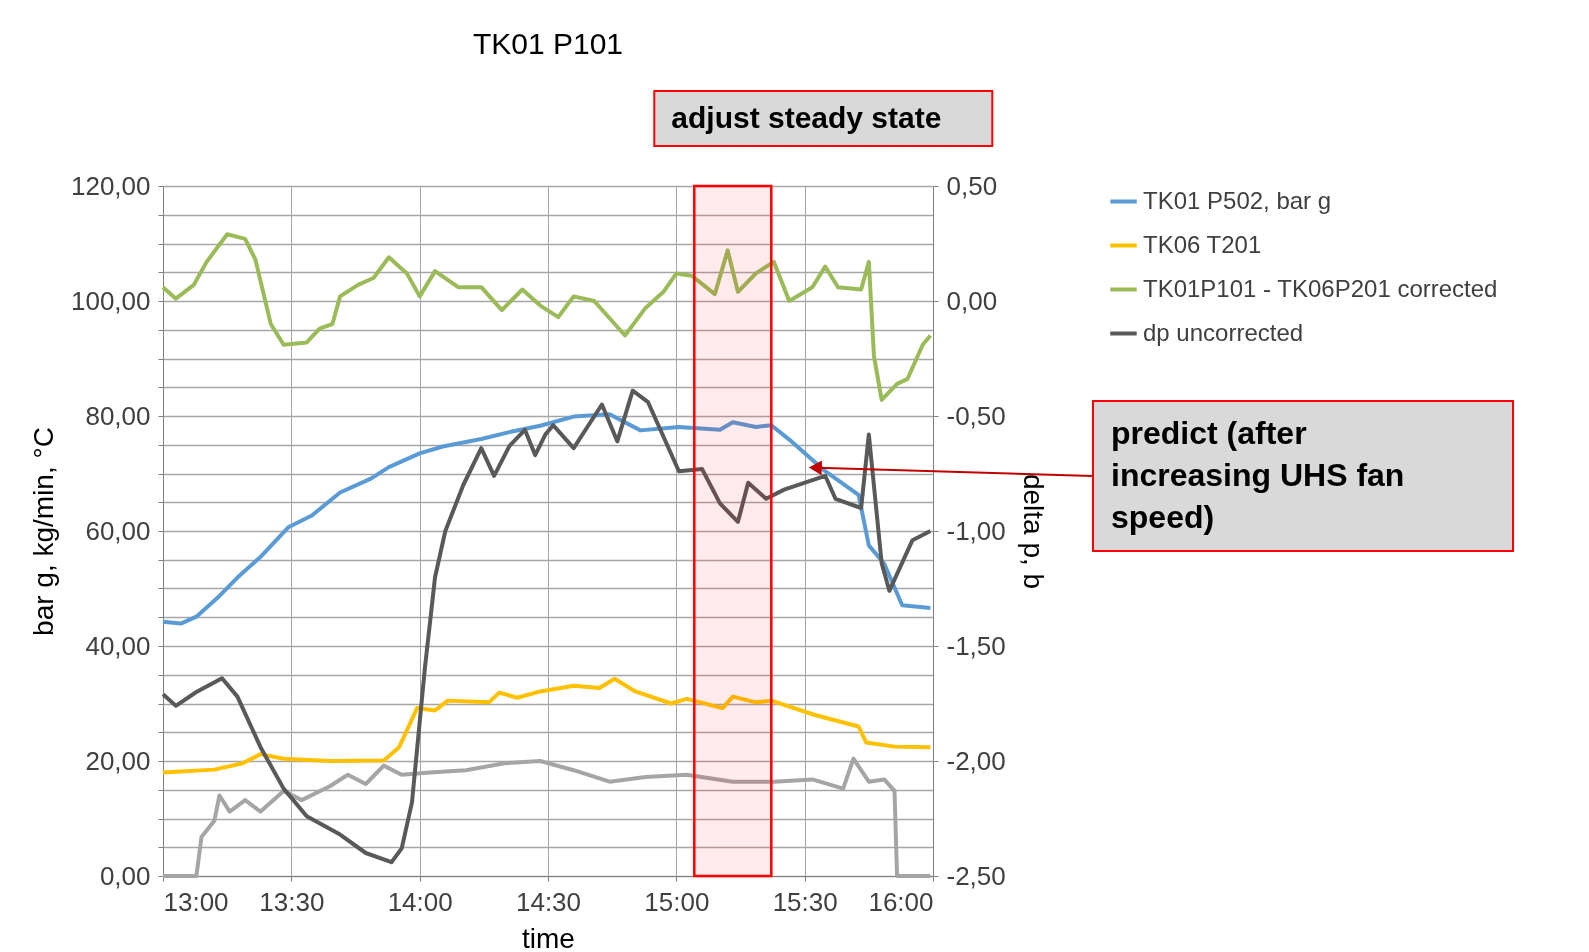  What do you see at coordinates (292, 901) in the screenshot?
I see `x-tick-label: 13:30` at bounding box center [292, 901].